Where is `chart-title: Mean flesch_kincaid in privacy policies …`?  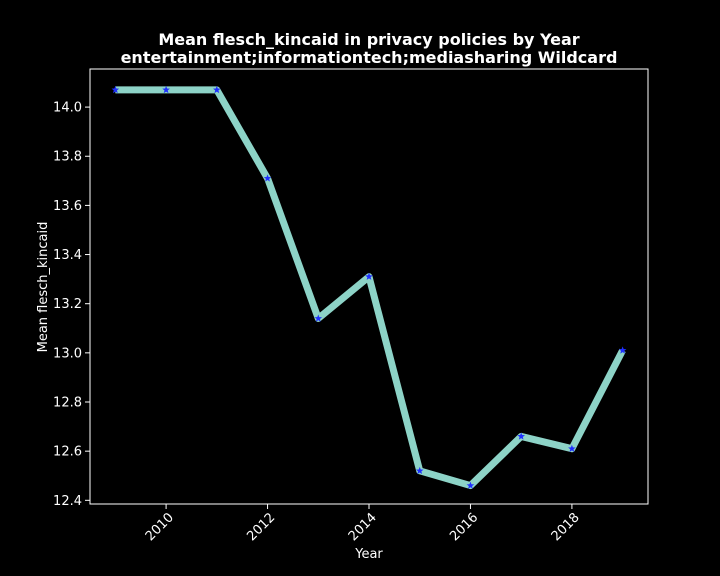 chart-title: Mean flesch_kincaid in privacy policies … is located at coordinates (368, 39).